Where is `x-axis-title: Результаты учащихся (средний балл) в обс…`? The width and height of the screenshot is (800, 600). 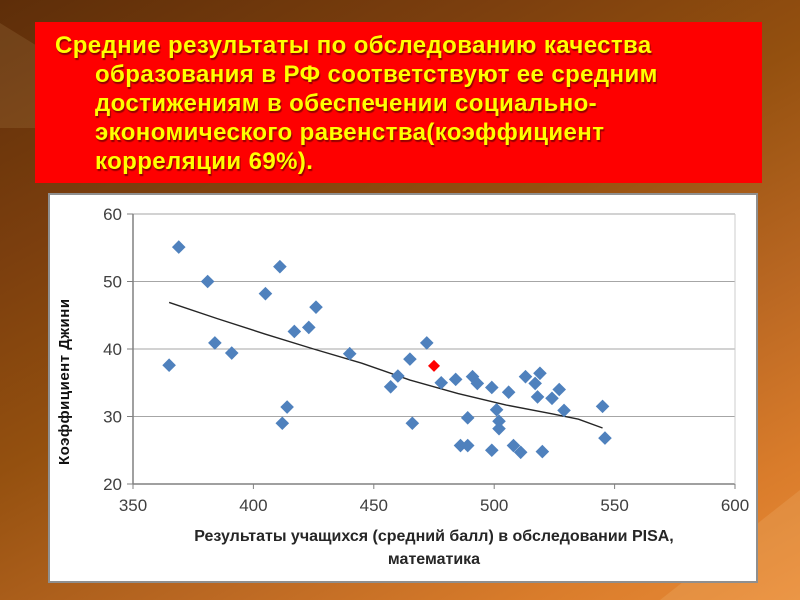 x-axis-title: Результаты учащихся (средний балл) в обс… is located at coordinates (434, 548).